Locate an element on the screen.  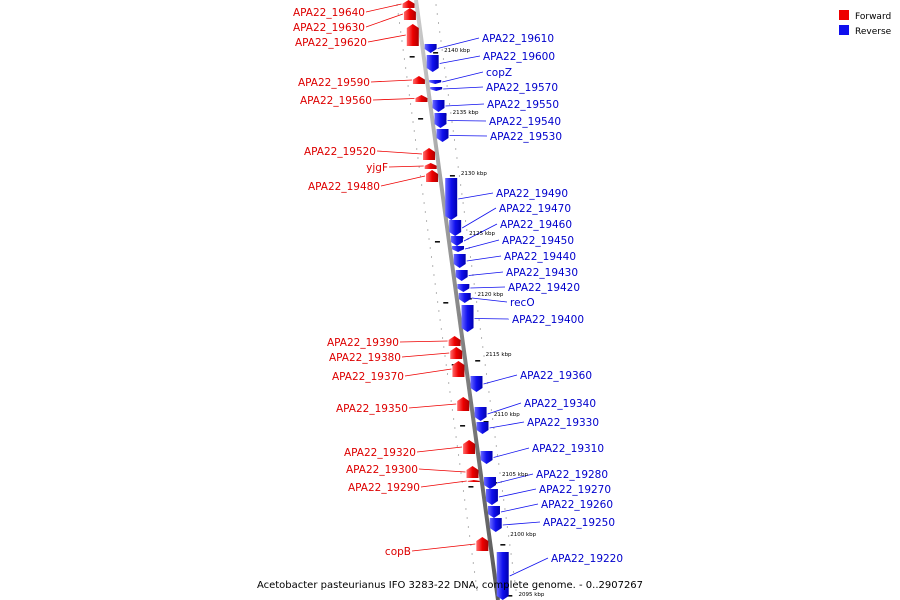
gene-label: APA22_19380 is located at coordinates (365, 358).